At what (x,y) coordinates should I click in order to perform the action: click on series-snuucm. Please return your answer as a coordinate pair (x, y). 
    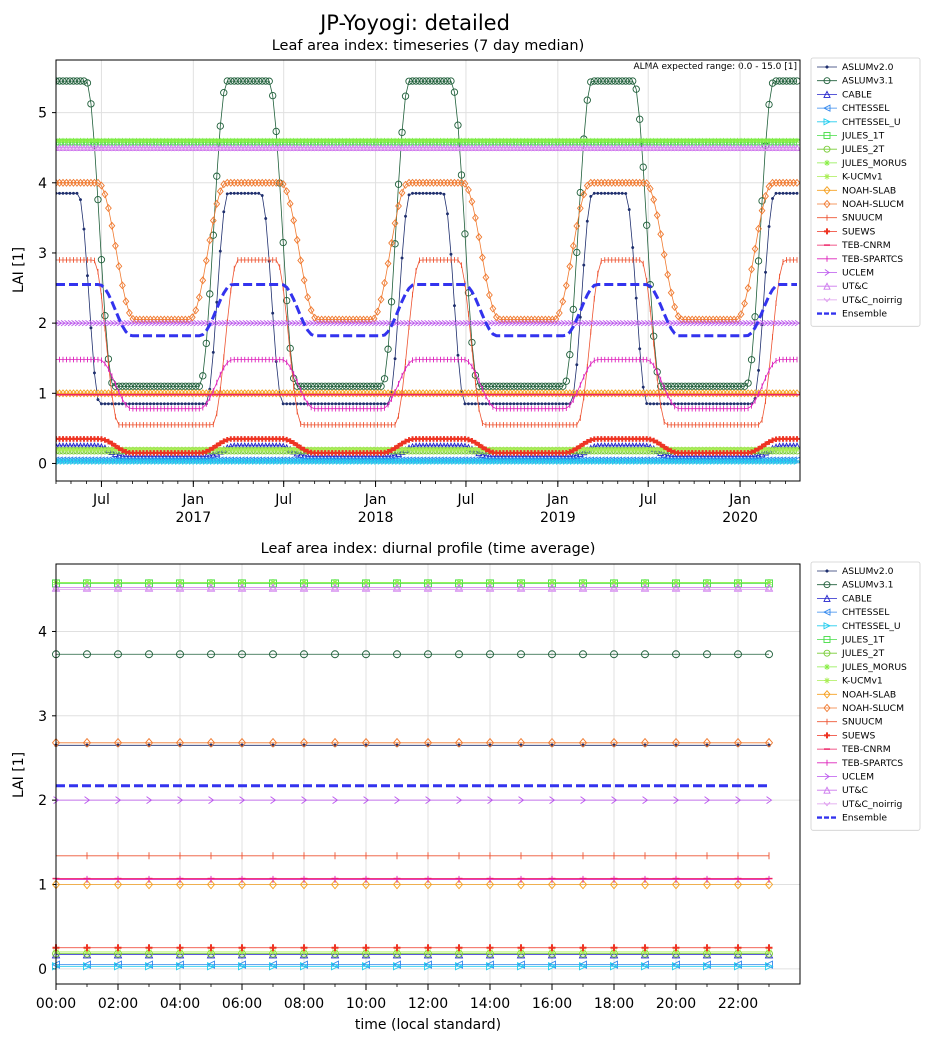
    Looking at the image, I should click on (412, 856).